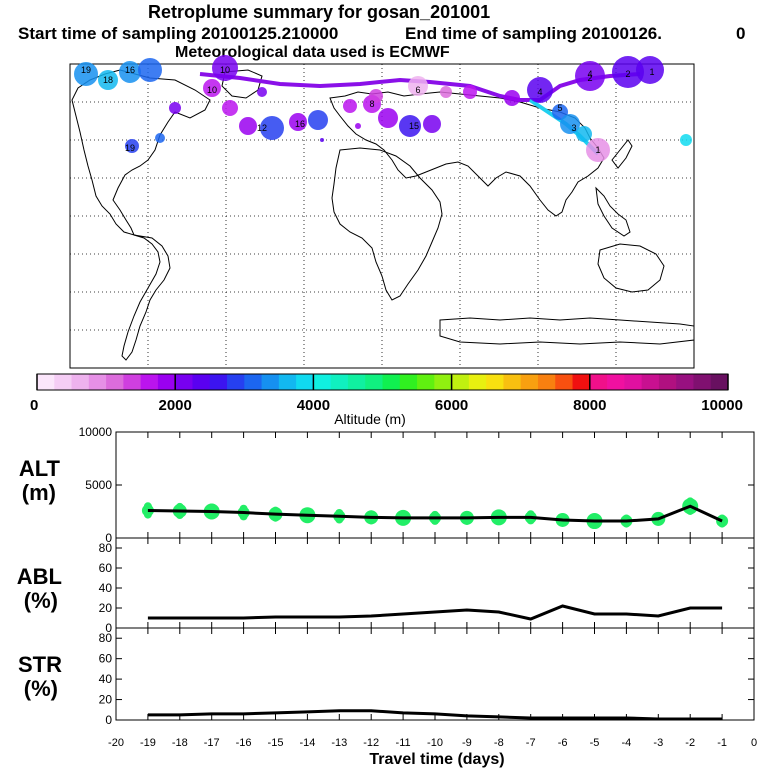 This screenshot has height=768, width=768. What do you see at coordinates (262, 128) in the screenshot?
I see `plume-day-label: 12` at bounding box center [262, 128].